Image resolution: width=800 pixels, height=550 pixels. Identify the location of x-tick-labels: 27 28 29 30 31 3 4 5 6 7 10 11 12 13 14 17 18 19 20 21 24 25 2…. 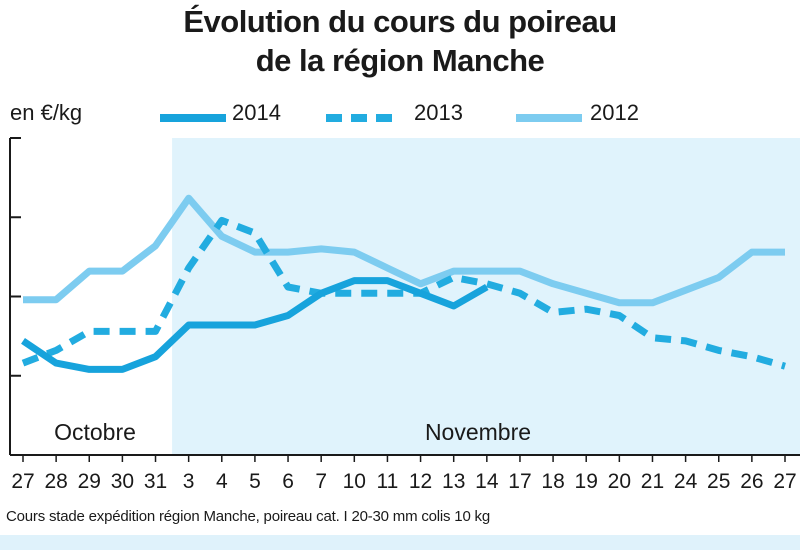
(403, 481).